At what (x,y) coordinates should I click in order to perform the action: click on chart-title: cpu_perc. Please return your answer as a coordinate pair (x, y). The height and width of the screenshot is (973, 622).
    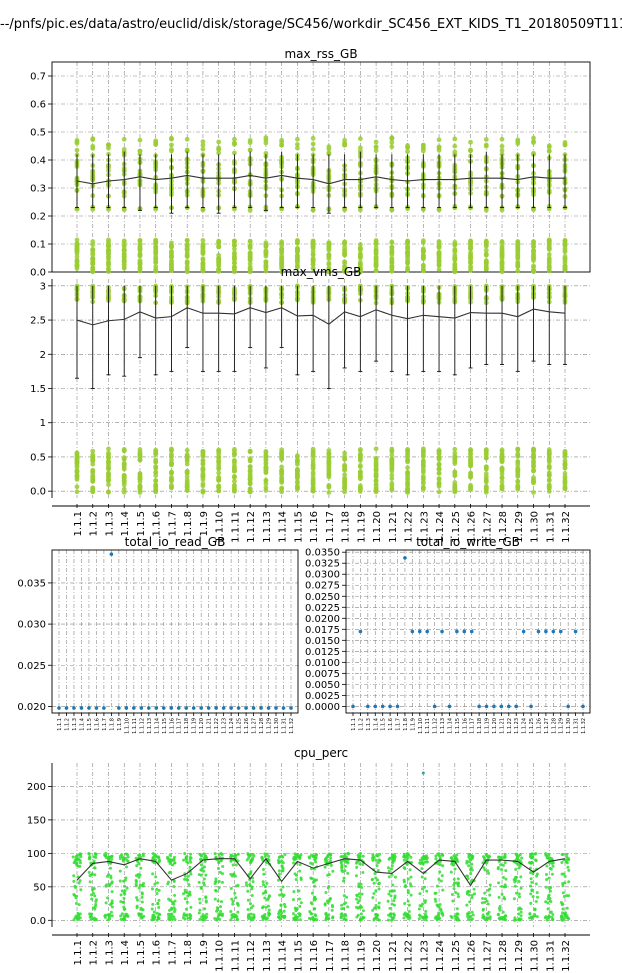
    Looking at the image, I should click on (321, 753).